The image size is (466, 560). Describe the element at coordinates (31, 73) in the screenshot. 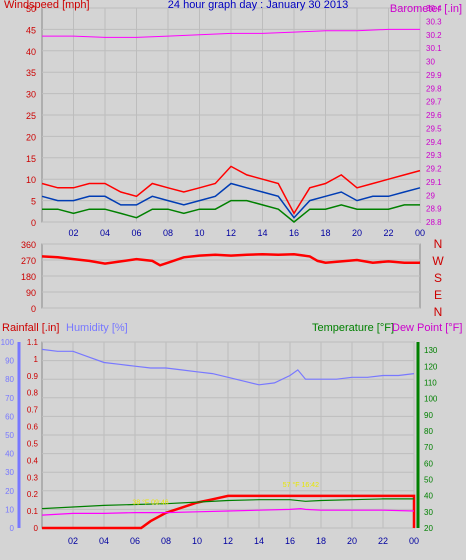

I see `windspeed-y-tick-label: 35` at that location.